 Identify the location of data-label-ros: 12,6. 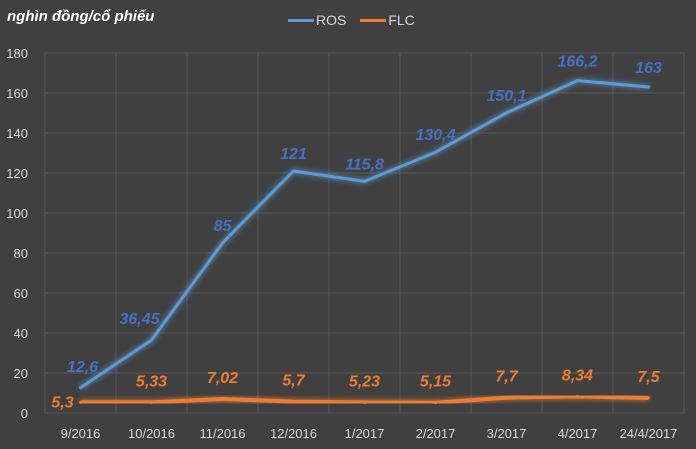
(82, 367).